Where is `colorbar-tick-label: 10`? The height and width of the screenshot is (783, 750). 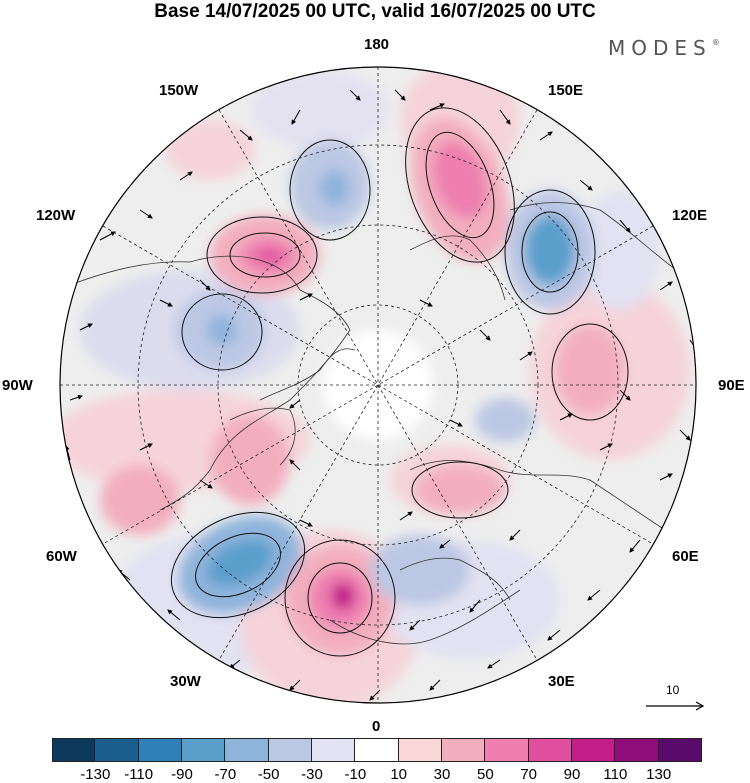
colorbar-tick-label: 10 is located at coordinates (398, 774).